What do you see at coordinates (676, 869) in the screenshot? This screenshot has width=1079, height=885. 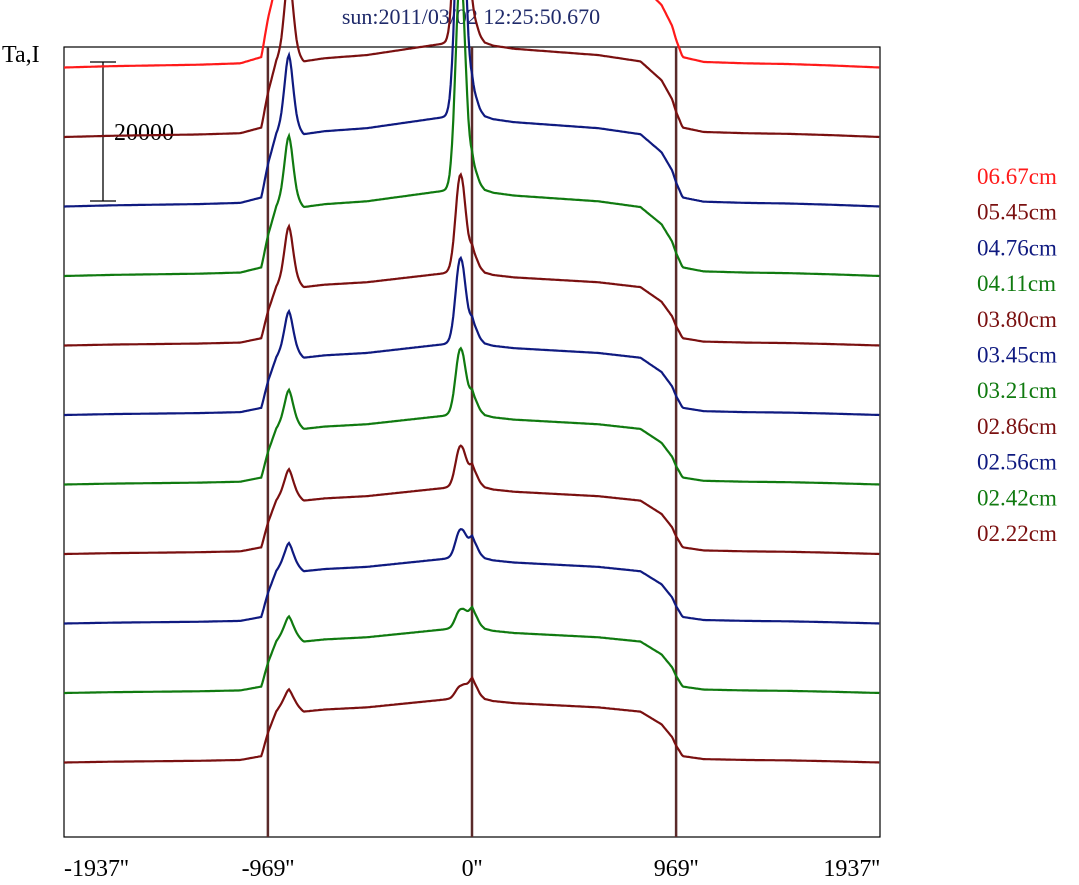 I see `x-tick-label: 969''` at bounding box center [676, 869].